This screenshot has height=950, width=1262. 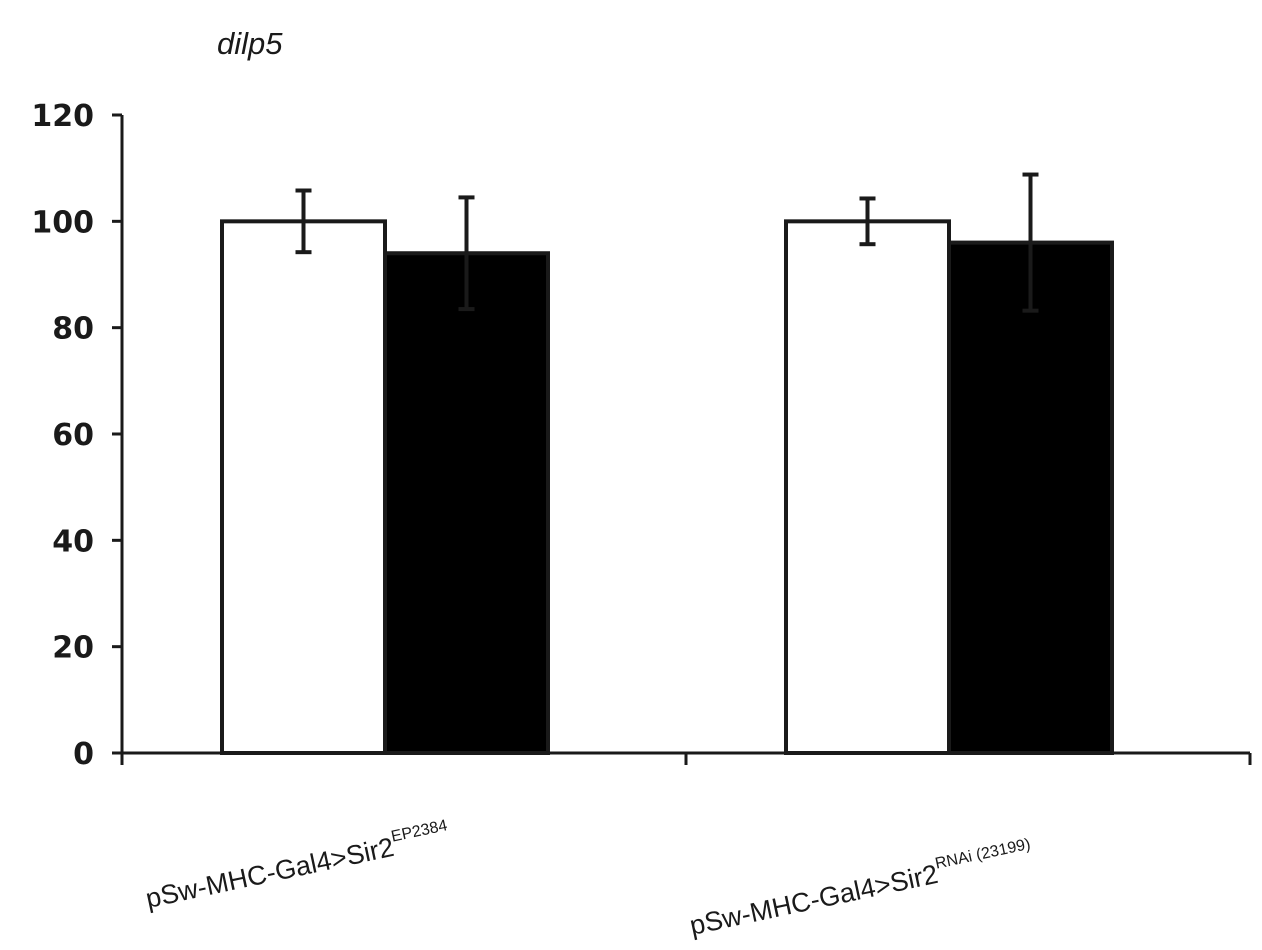 What do you see at coordinates (73, 541) in the screenshot?
I see `y-tick-label: 40` at bounding box center [73, 541].